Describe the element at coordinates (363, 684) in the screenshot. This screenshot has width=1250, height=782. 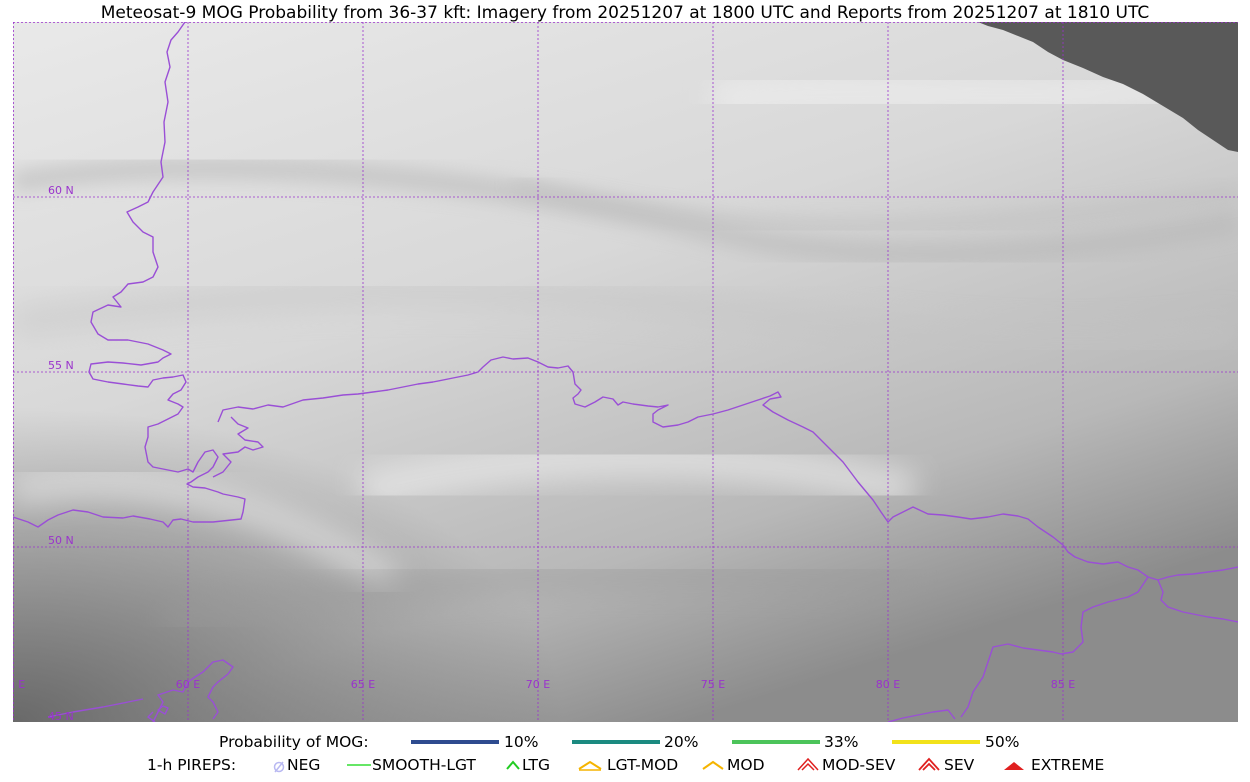
I see `lon-label-65e: 65 E` at that location.